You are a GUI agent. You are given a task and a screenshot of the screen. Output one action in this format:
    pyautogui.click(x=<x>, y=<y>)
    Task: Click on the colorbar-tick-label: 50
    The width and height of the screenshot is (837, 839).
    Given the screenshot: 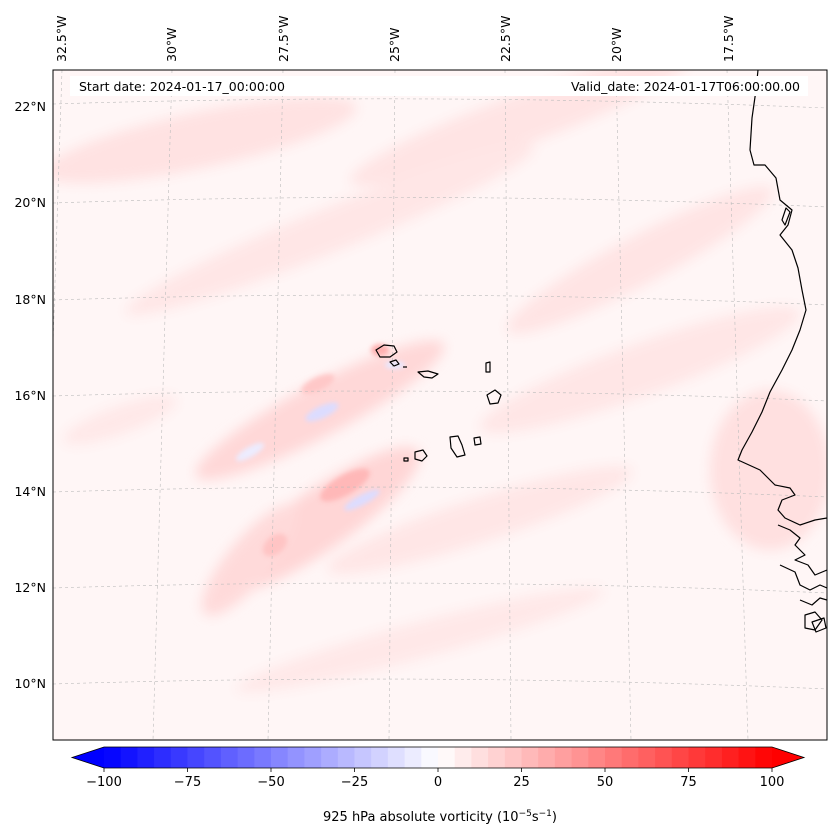 What is the action you would take?
    pyautogui.click(x=605, y=782)
    